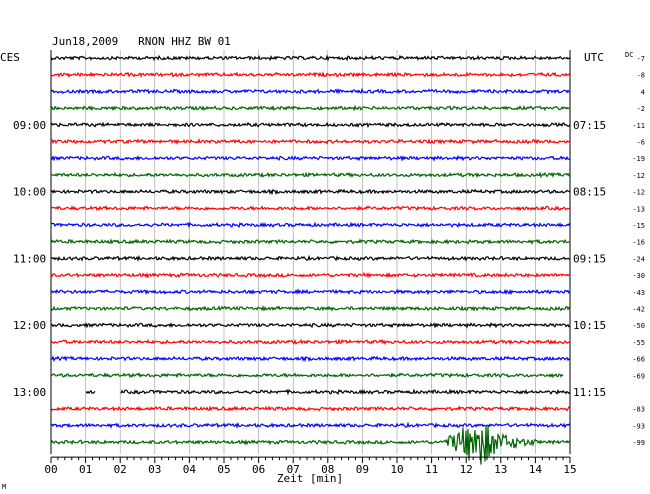  I want to click on x-tick-label: 10, so click(396, 469).